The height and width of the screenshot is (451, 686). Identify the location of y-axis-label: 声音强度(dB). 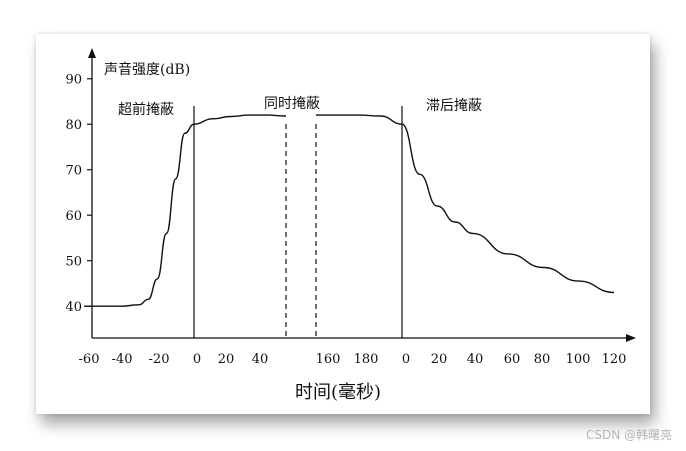
(147, 69).